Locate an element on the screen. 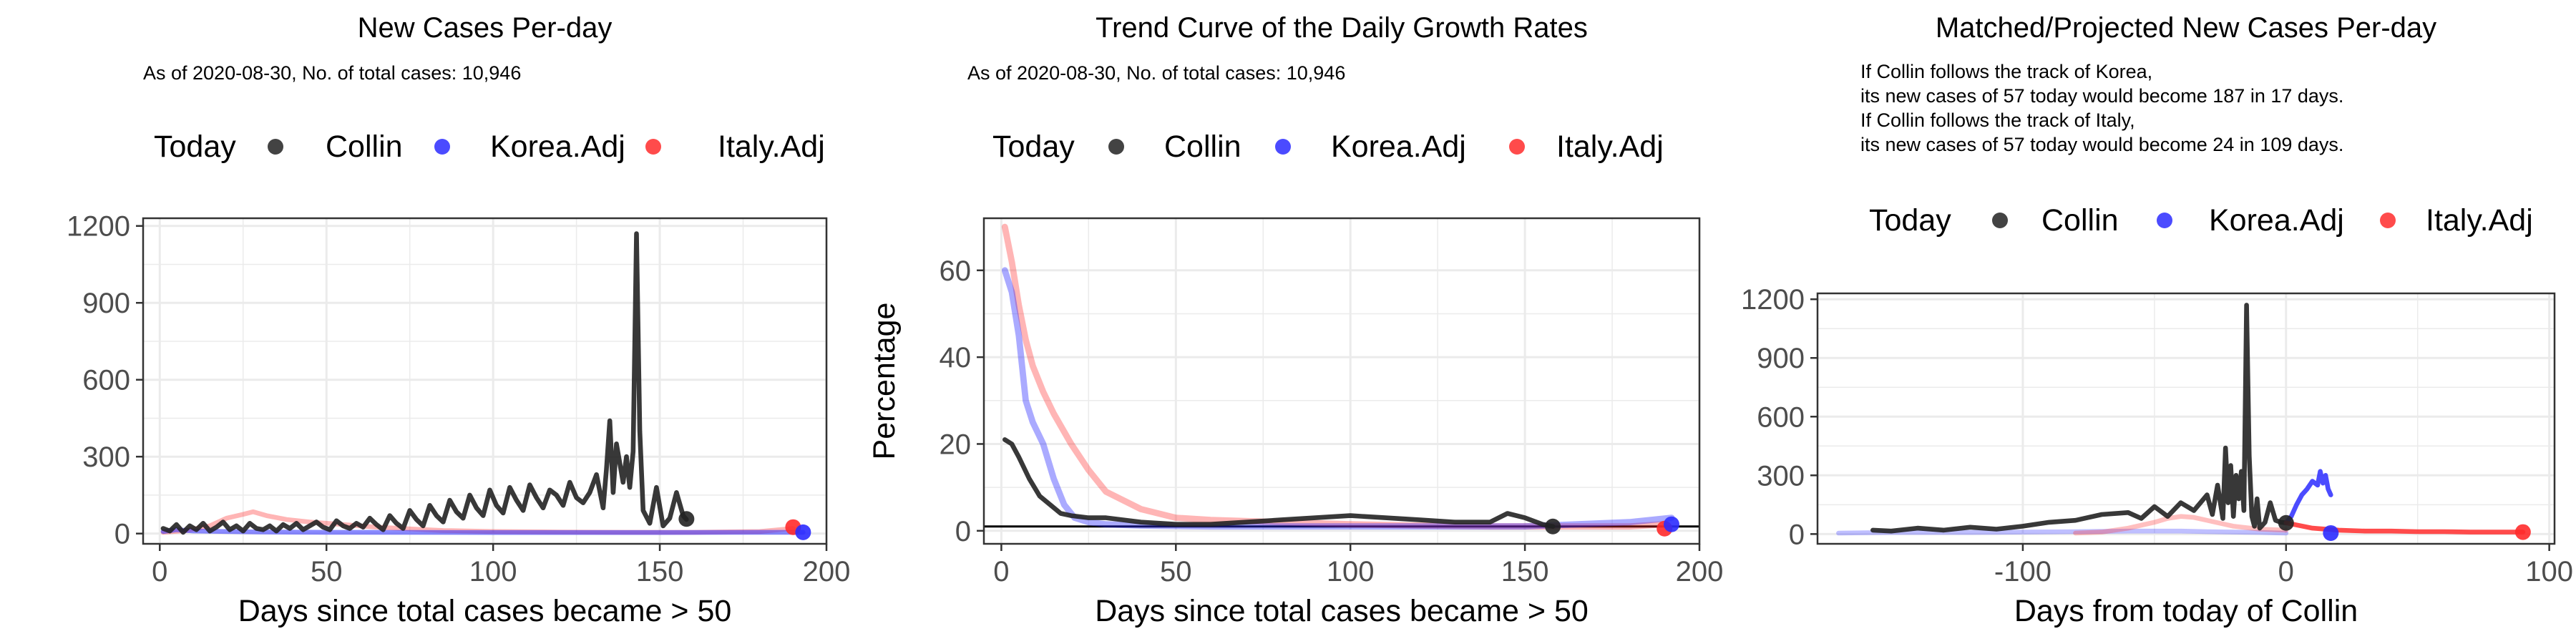  p2-legend-label-italy-adj: Italy.Adj is located at coordinates (1610, 147).